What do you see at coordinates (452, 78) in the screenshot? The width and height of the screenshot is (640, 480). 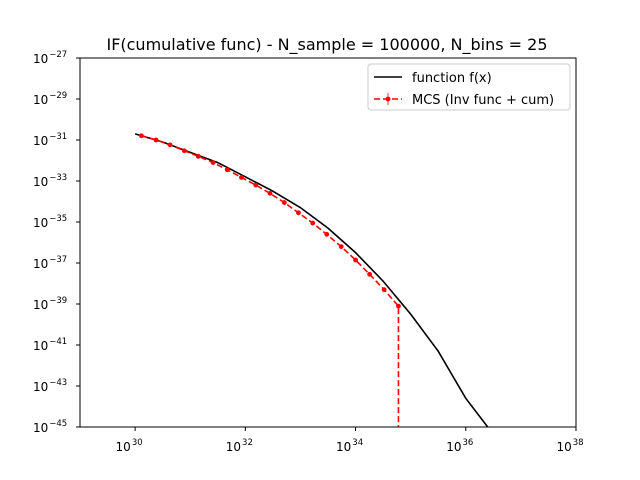 I see `legend-label-0: function f(x)` at bounding box center [452, 78].